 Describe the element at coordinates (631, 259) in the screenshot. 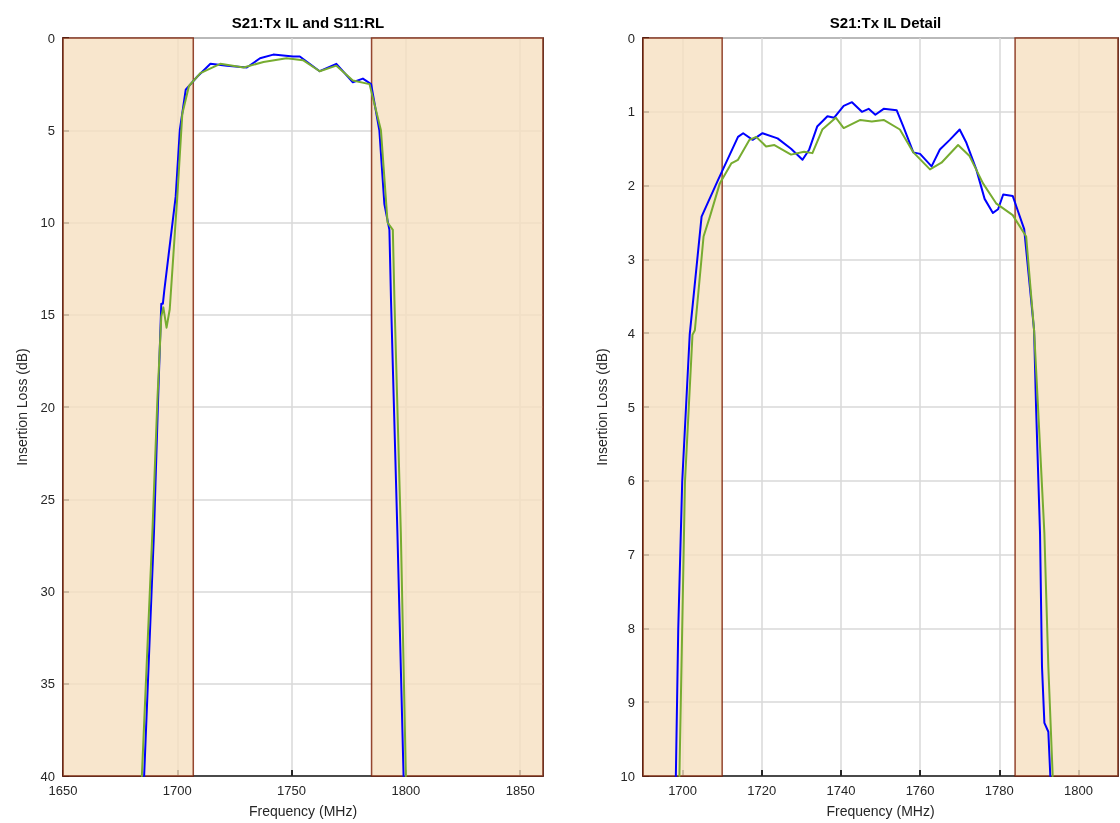

I see `y-tick-label: 3` at that location.